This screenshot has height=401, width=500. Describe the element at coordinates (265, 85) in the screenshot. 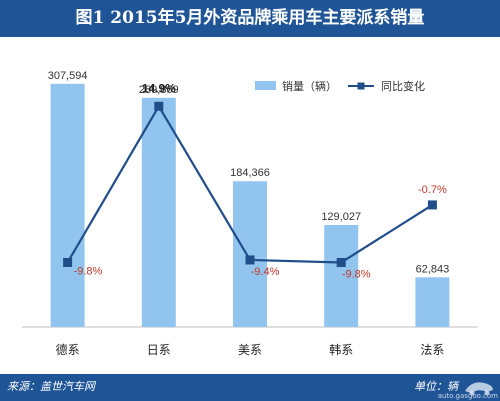

I see `legend-bar-swatch` at that location.